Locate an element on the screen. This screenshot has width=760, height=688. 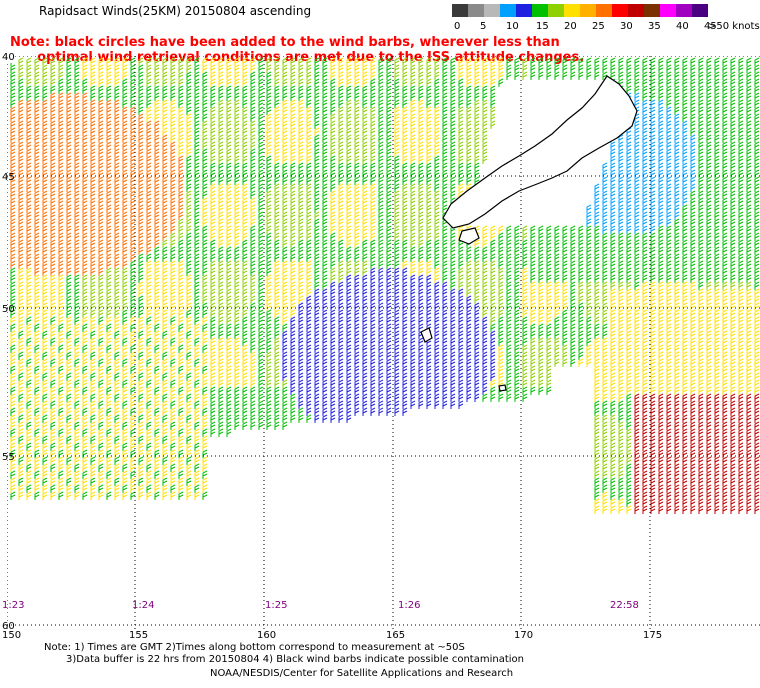
time-label-2: 1:24 is located at coordinates (143, 605).